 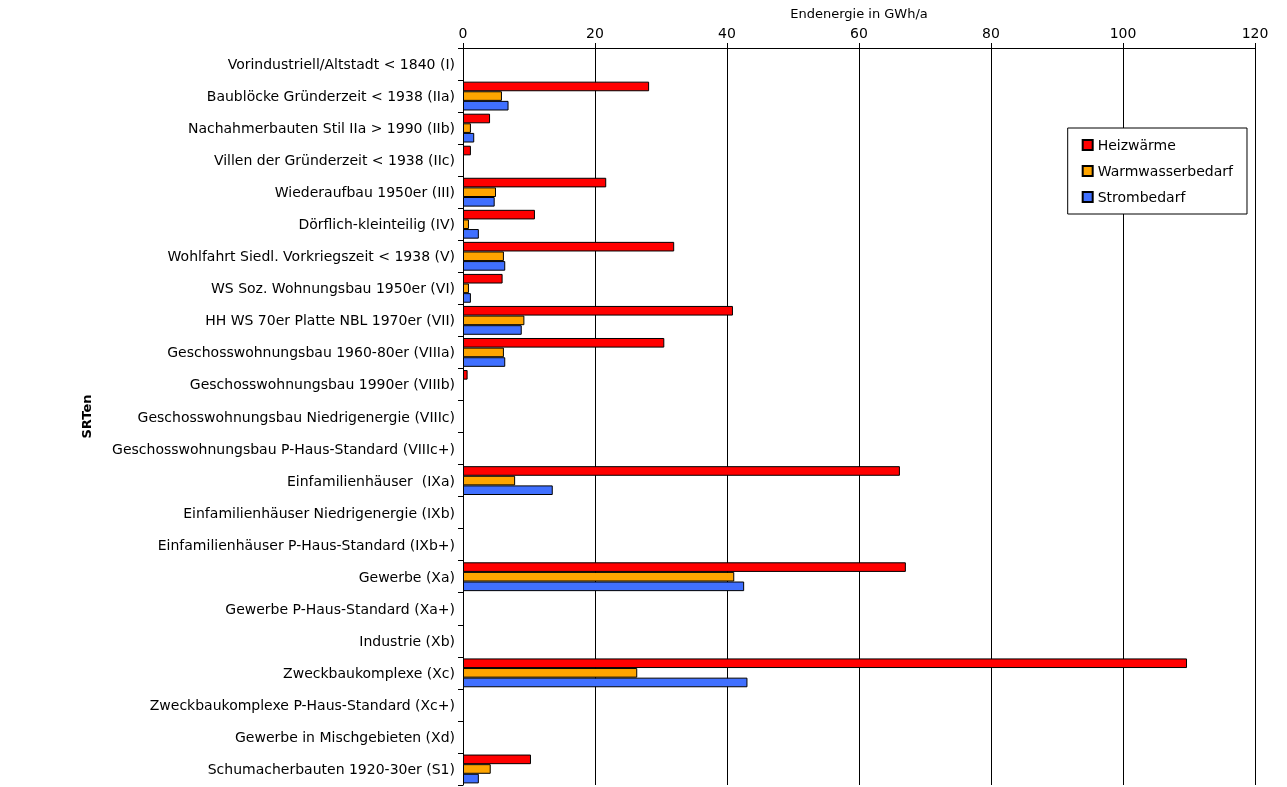 I want to click on y-tick-label: Geschosswohnungsbau 1960-80er (VIIIa), so click(x=311, y=352).